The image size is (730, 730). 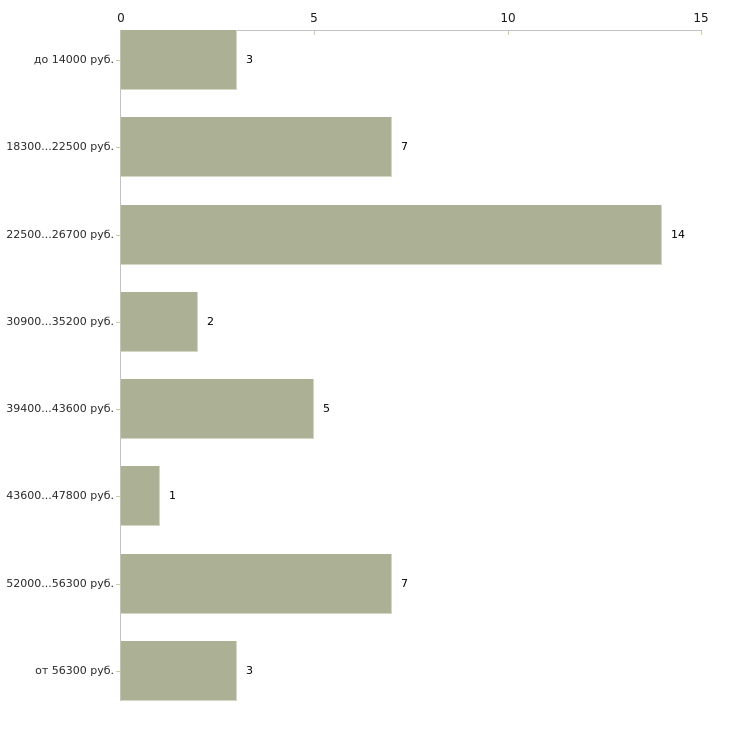 I want to click on value-label: 14, so click(x=678, y=234).